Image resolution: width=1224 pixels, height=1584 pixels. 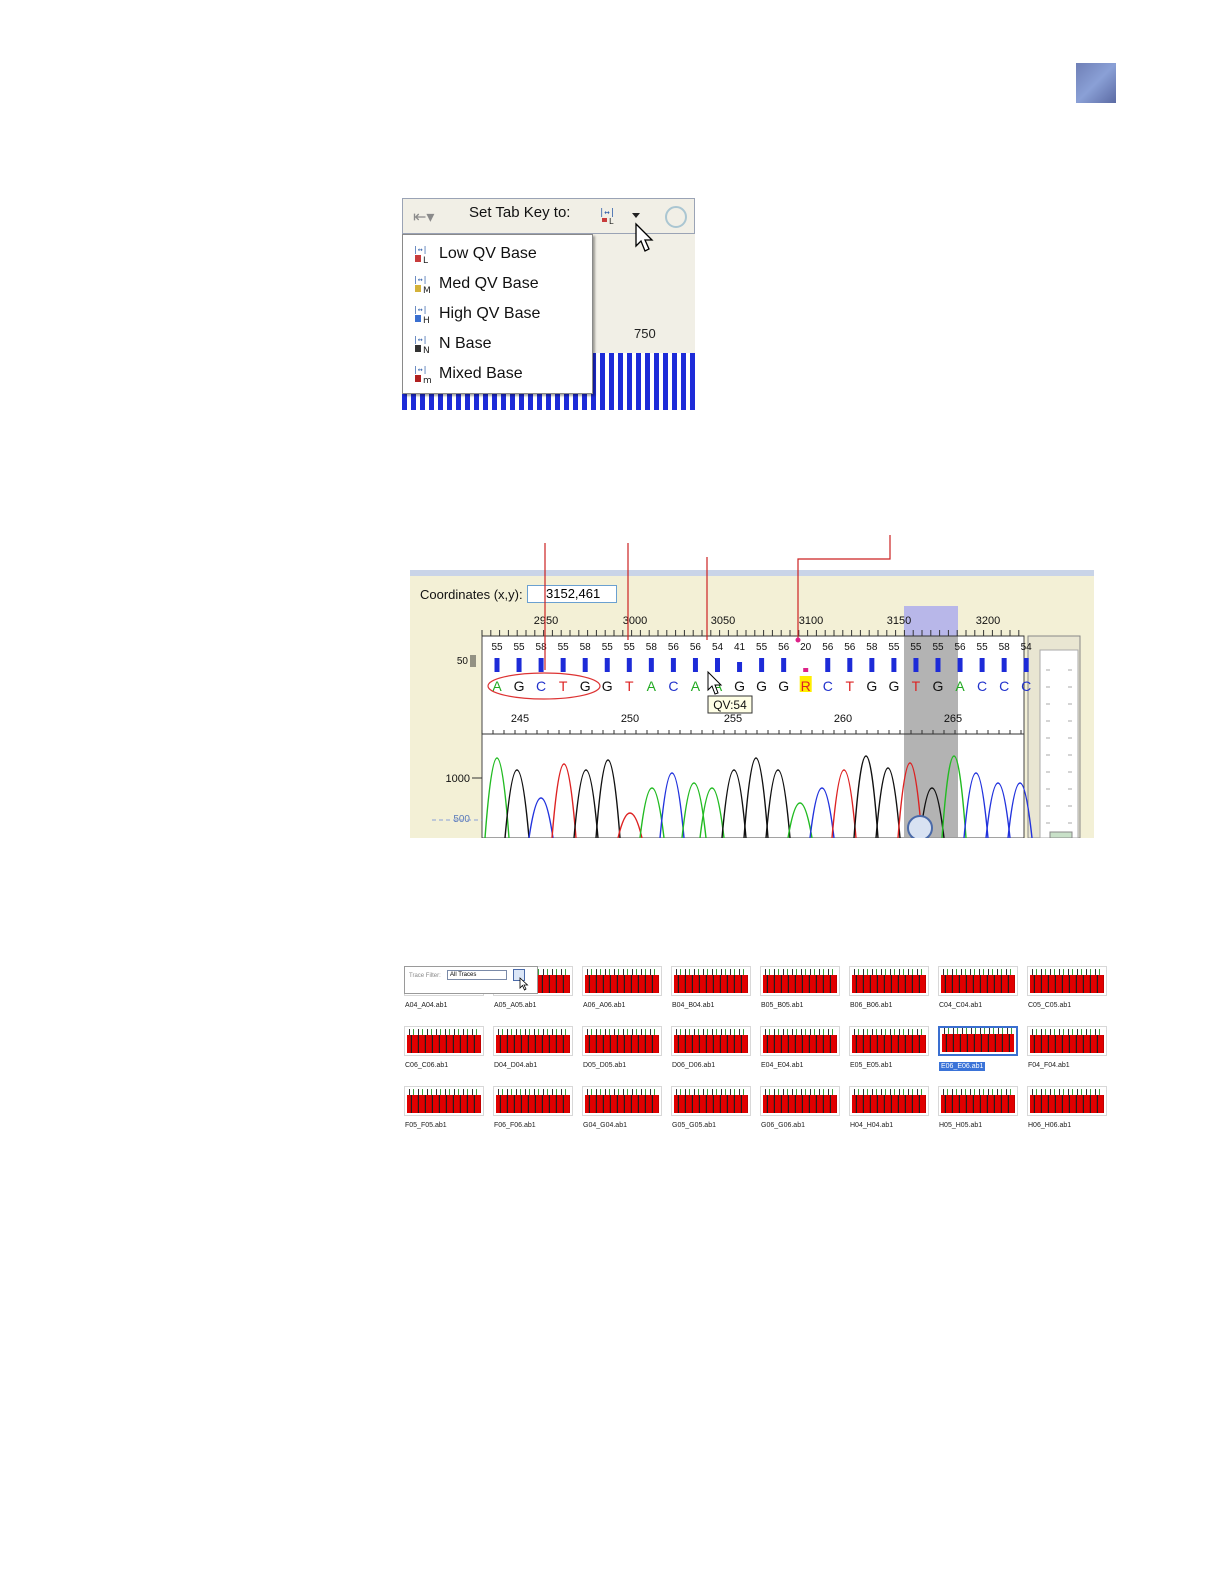 I want to click on trace-thumbnail: D04_D04.ab1, so click(x=533, y=1047).